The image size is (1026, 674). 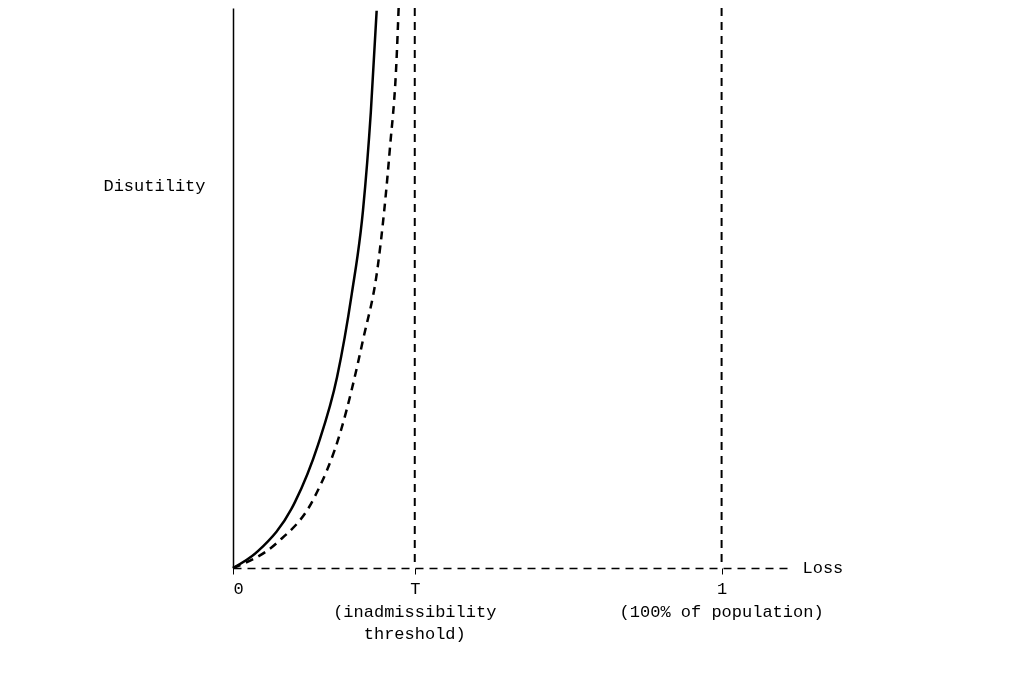 What do you see at coordinates (415, 623) in the screenshot?
I see `text: (inadmissibility threshold)` at bounding box center [415, 623].